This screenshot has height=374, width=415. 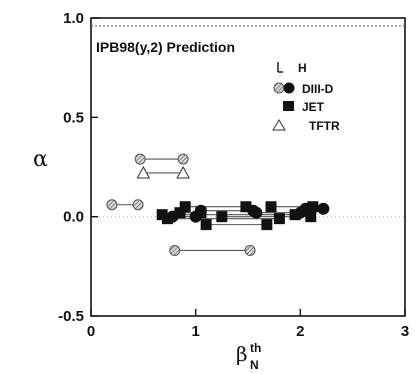 What do you see at coordinates (324, 126) in the screenshot?
I see `legend-label-tftr: TFTR` at bounding box center [324, 126].